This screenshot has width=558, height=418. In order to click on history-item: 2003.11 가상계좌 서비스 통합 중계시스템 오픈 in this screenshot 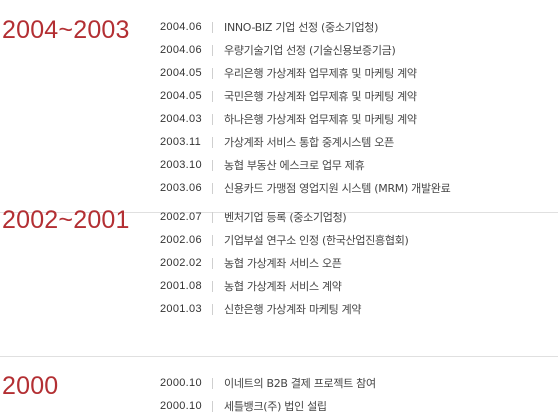, I will do `click(305, 142)`.